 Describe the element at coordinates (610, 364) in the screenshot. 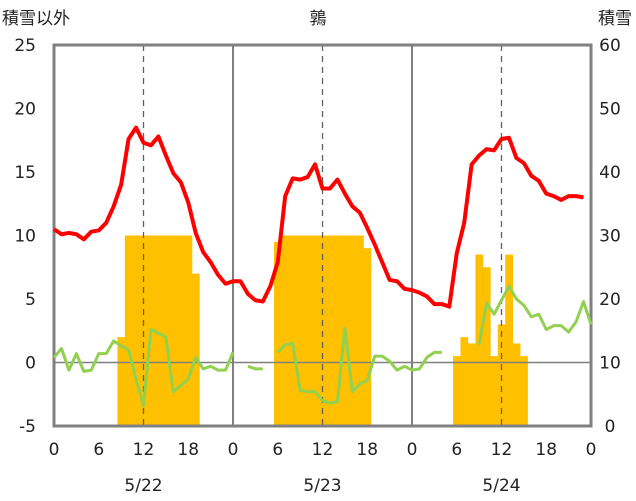

I see `y-right-tick-label: 10` at that location.